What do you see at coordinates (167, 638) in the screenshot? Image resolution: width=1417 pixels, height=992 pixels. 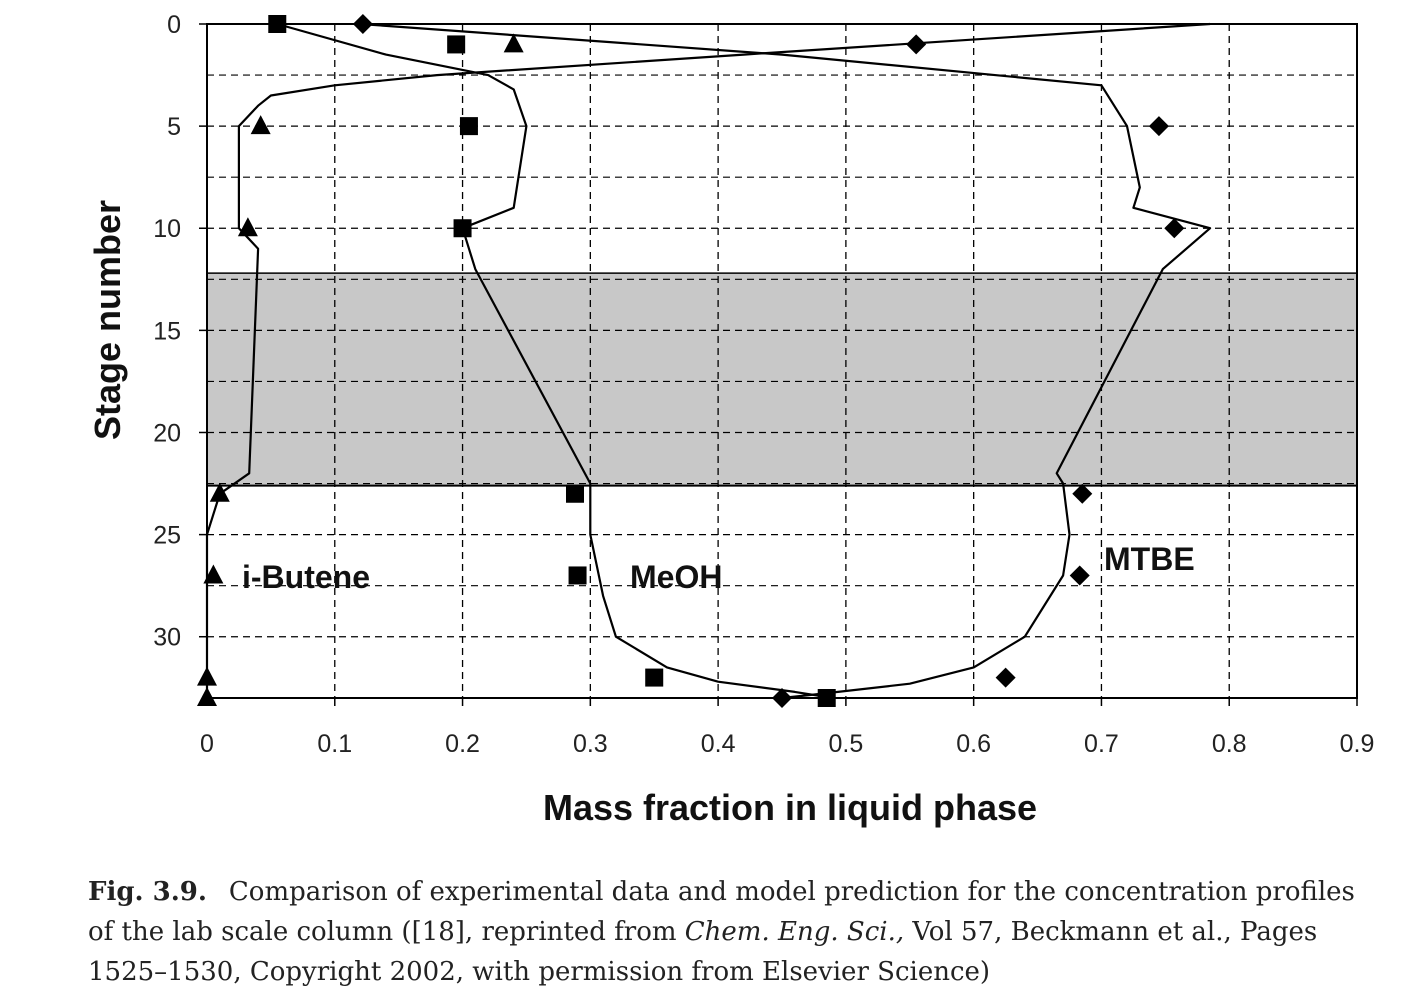 I see `y-tick-label: 30` at bounding box center [167, 638].